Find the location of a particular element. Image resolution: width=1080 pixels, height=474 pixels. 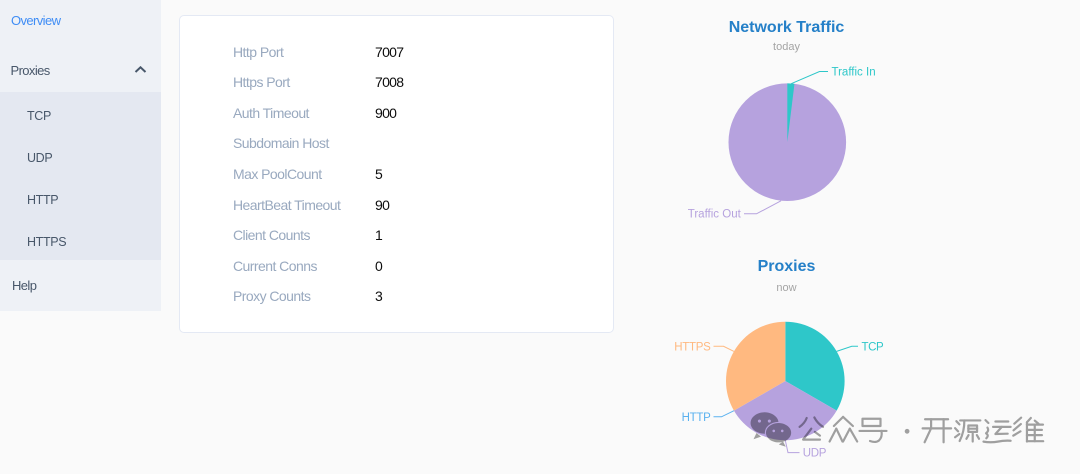

svg-text: HTTP is located at coordinates (696, 418).